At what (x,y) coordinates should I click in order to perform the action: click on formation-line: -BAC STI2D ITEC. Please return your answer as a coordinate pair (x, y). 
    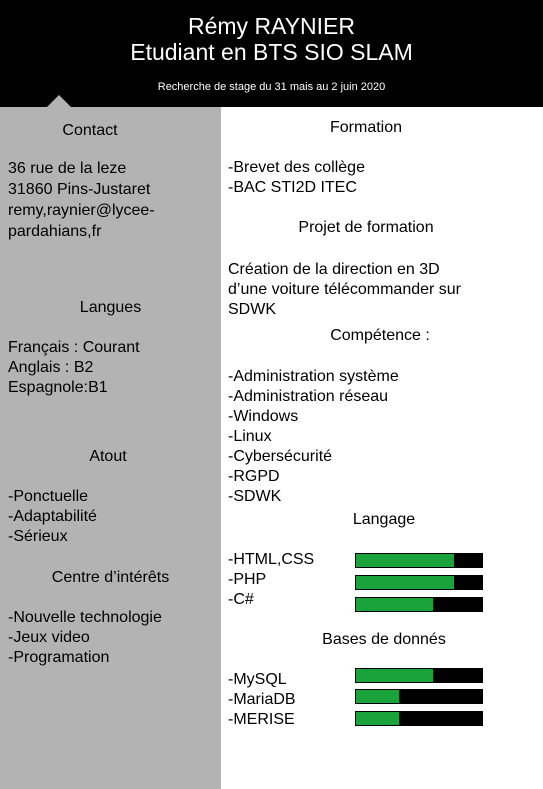
    Looking at the image, I should click on (292, 187).